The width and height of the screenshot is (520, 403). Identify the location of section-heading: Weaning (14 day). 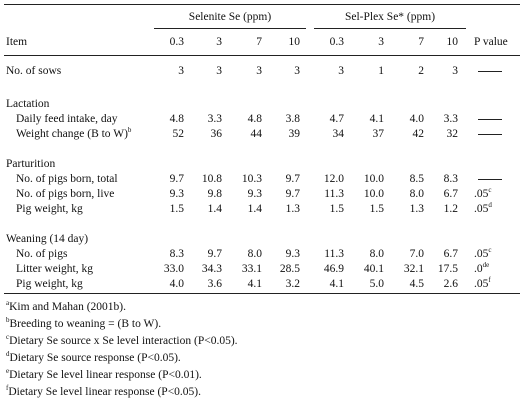
(260, 239).